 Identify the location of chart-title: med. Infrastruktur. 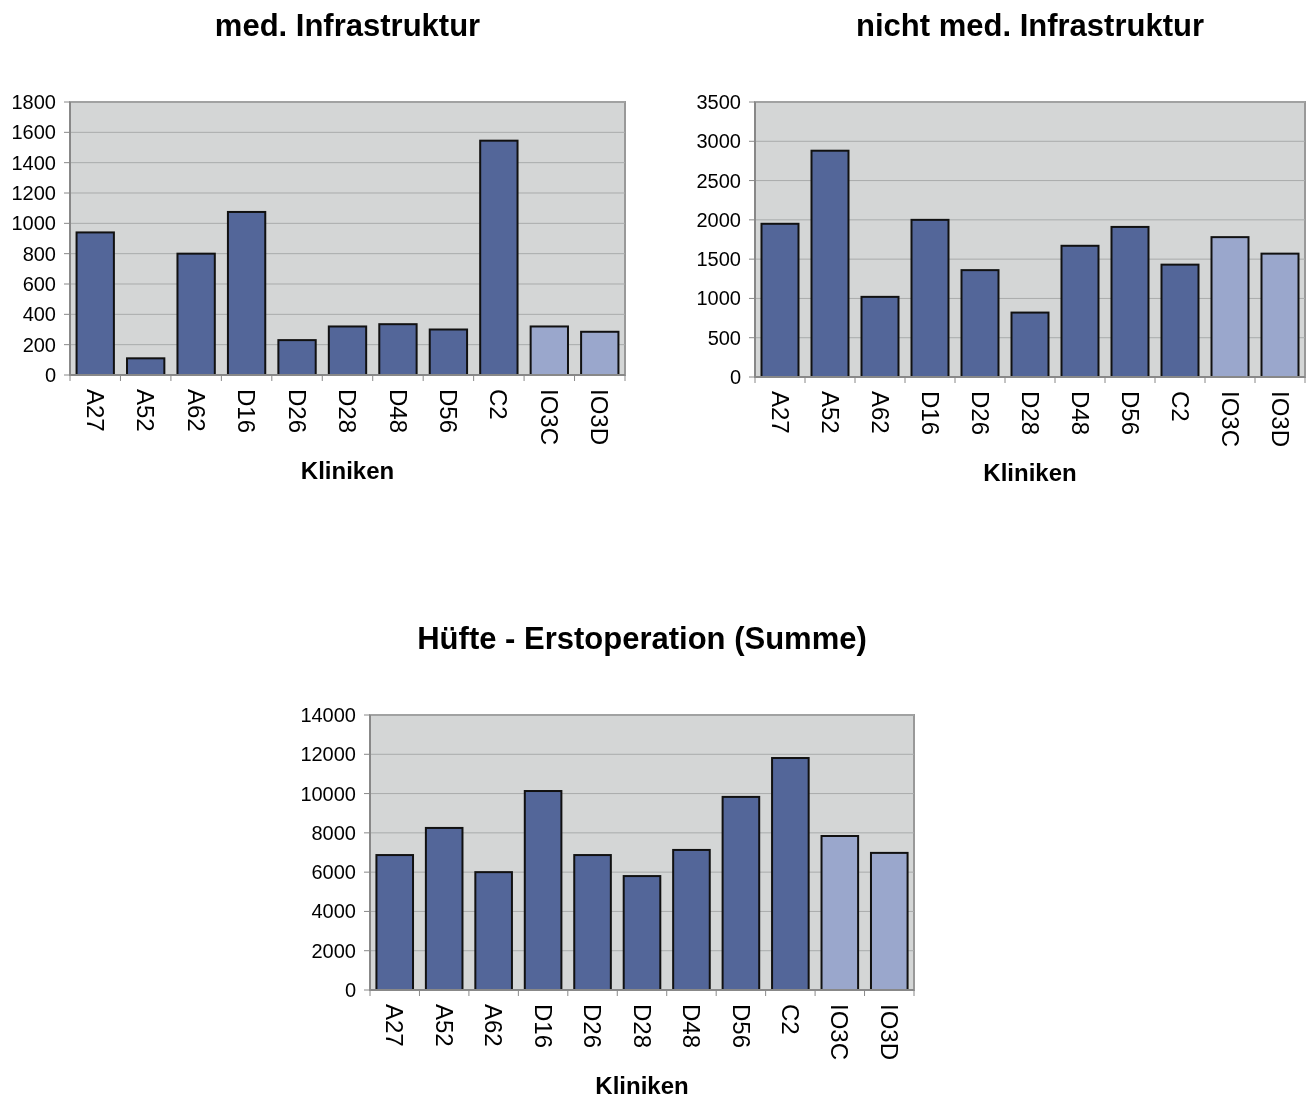
(347, 25).